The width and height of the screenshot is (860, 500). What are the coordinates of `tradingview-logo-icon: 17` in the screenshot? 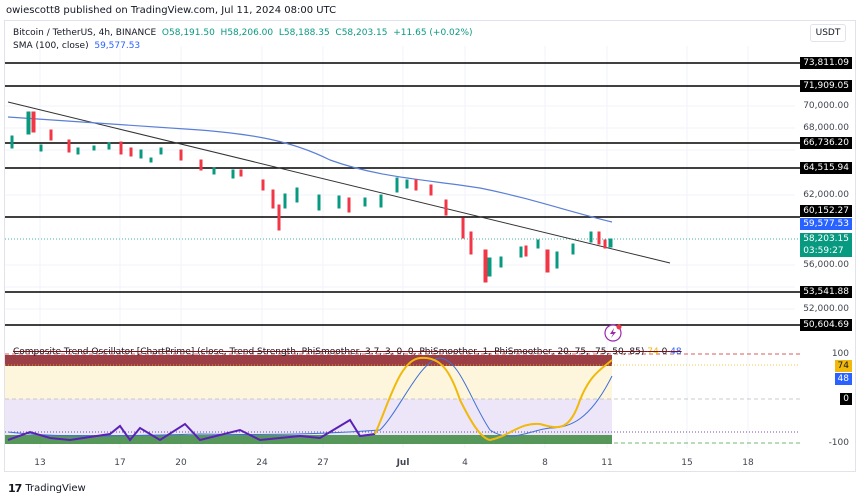 It's located at (15, 488).